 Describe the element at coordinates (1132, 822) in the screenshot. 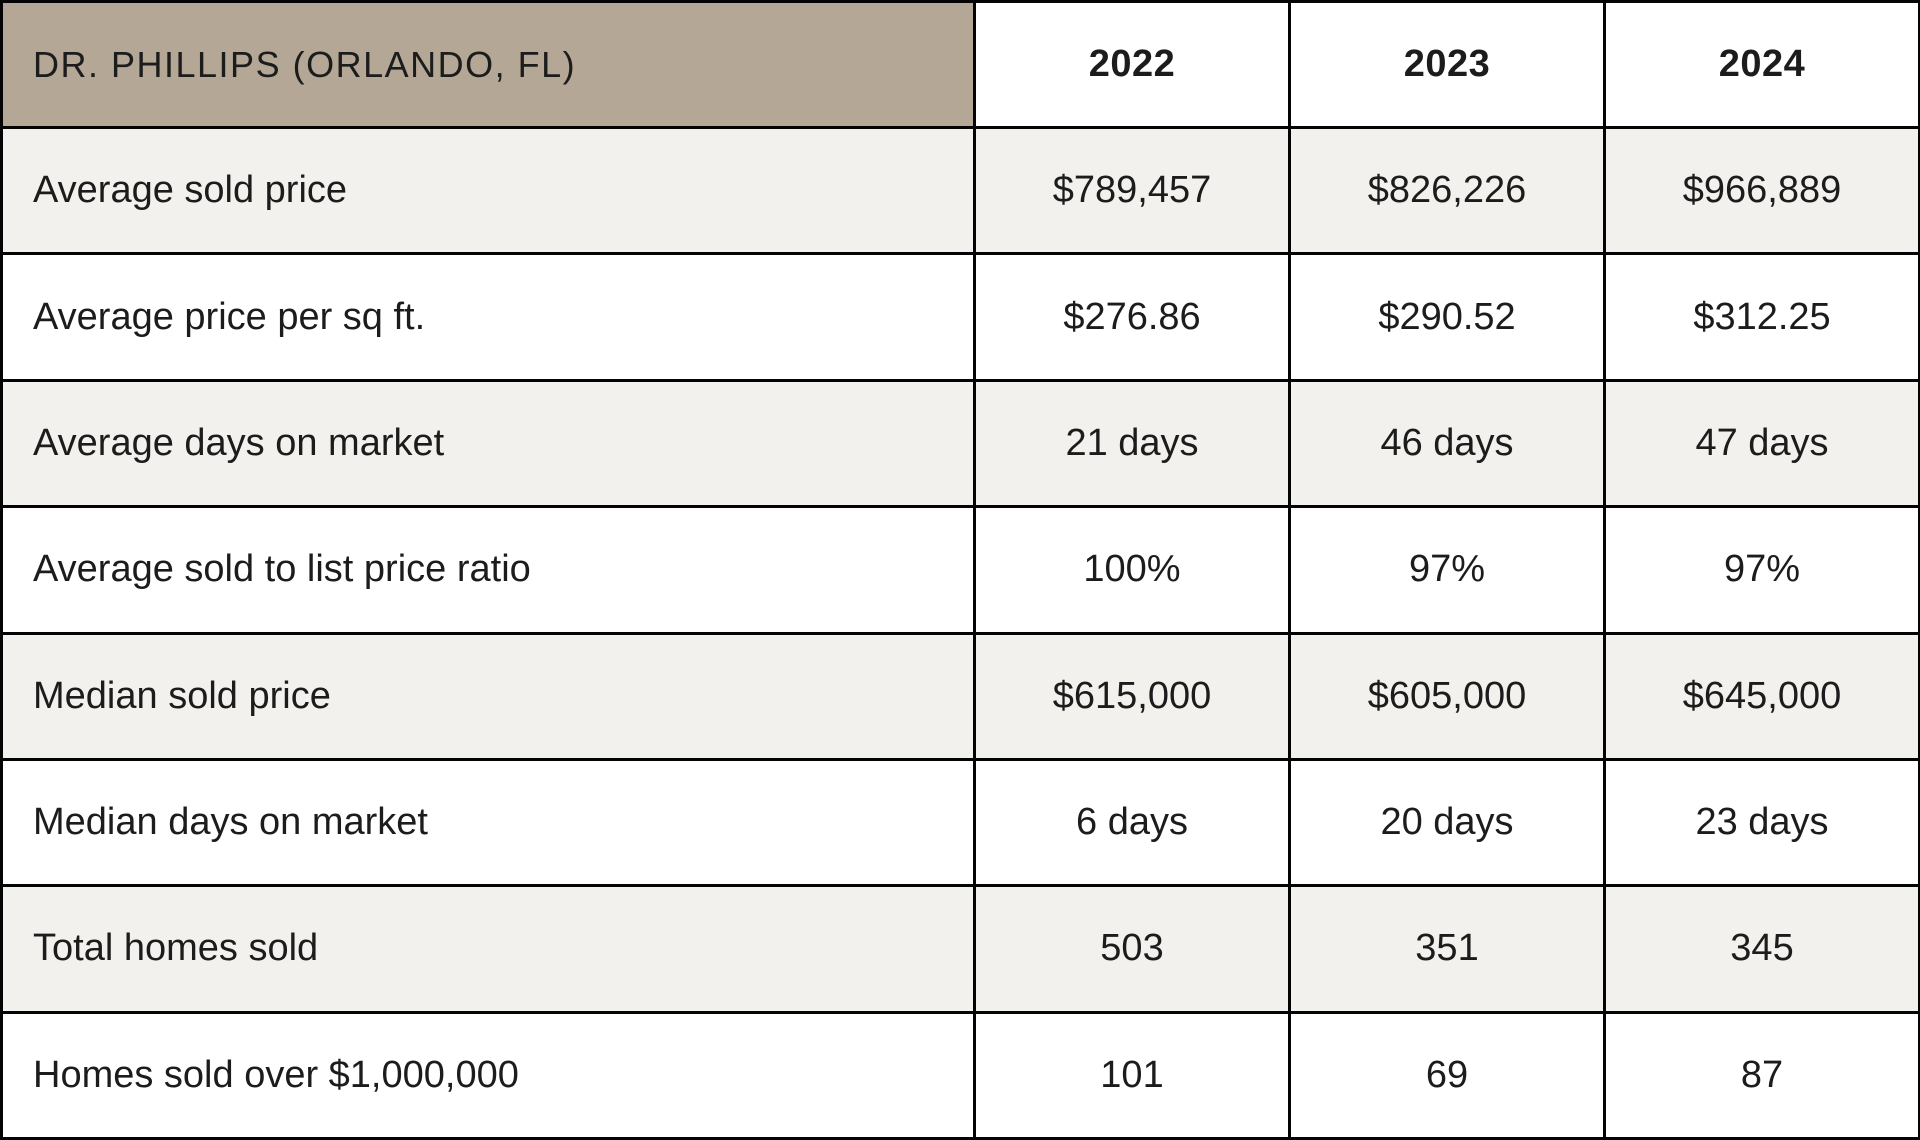

I see `metric-value: 6 days` at that location.